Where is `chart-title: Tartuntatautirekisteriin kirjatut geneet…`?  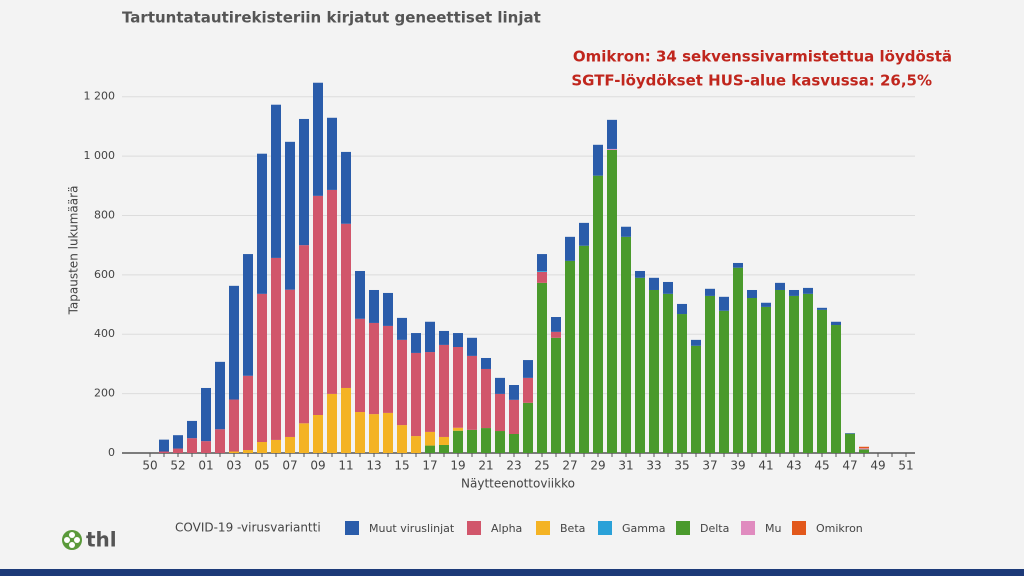
chart-title: Tartuntatautirekisteriin kirjatut geneet… is located at coordinates (331, 18).